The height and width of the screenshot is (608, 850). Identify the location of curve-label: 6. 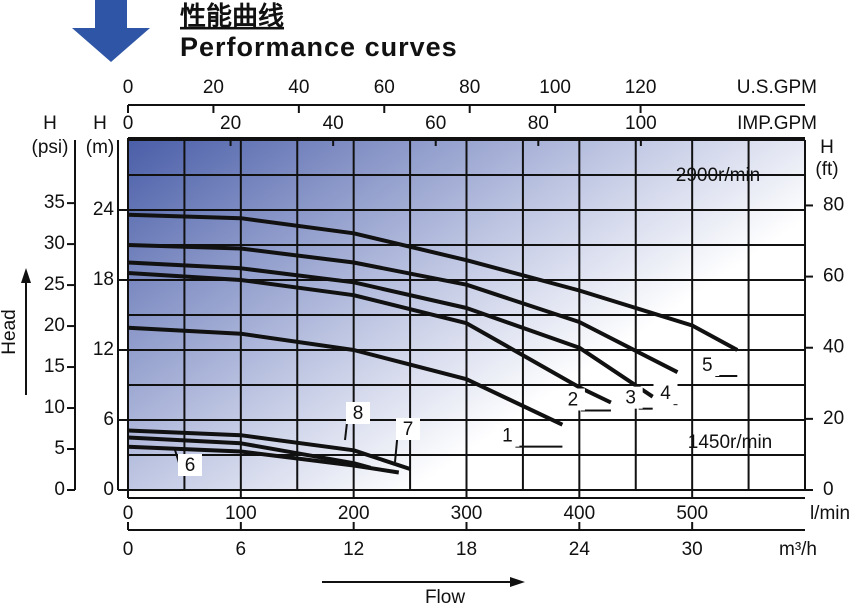
(190, 465).